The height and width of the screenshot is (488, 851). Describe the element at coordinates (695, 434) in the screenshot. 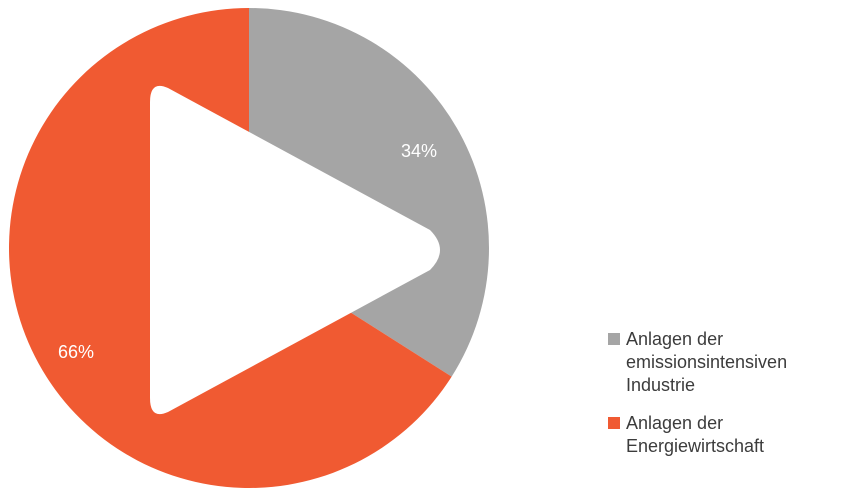

I see `legend-label-energiewirtschaft: Anlagen der Energiewirtschaft` at that location.